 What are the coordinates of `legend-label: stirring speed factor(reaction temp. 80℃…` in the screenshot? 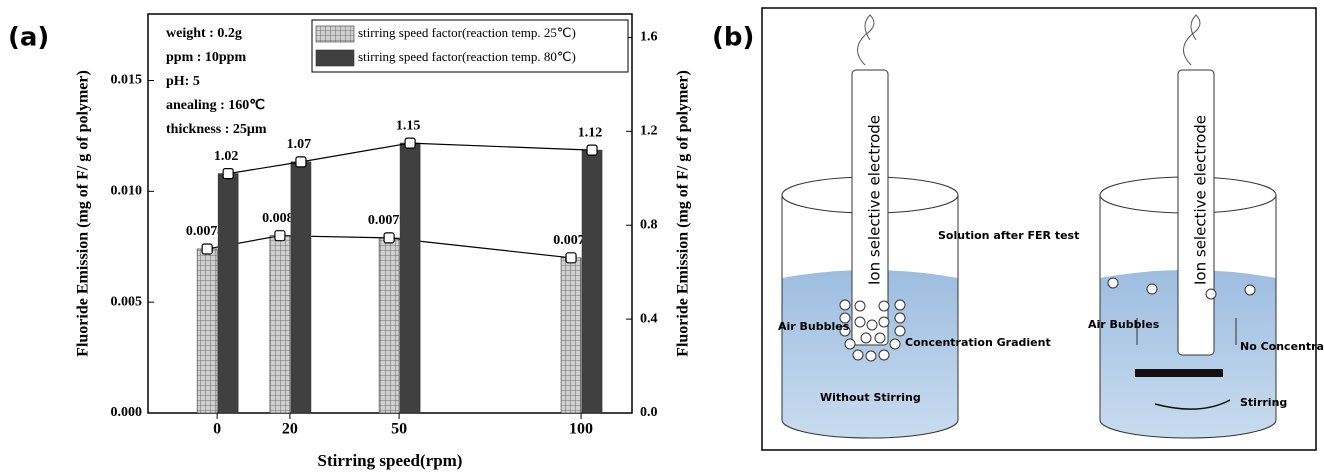 It's located at (467, 56).